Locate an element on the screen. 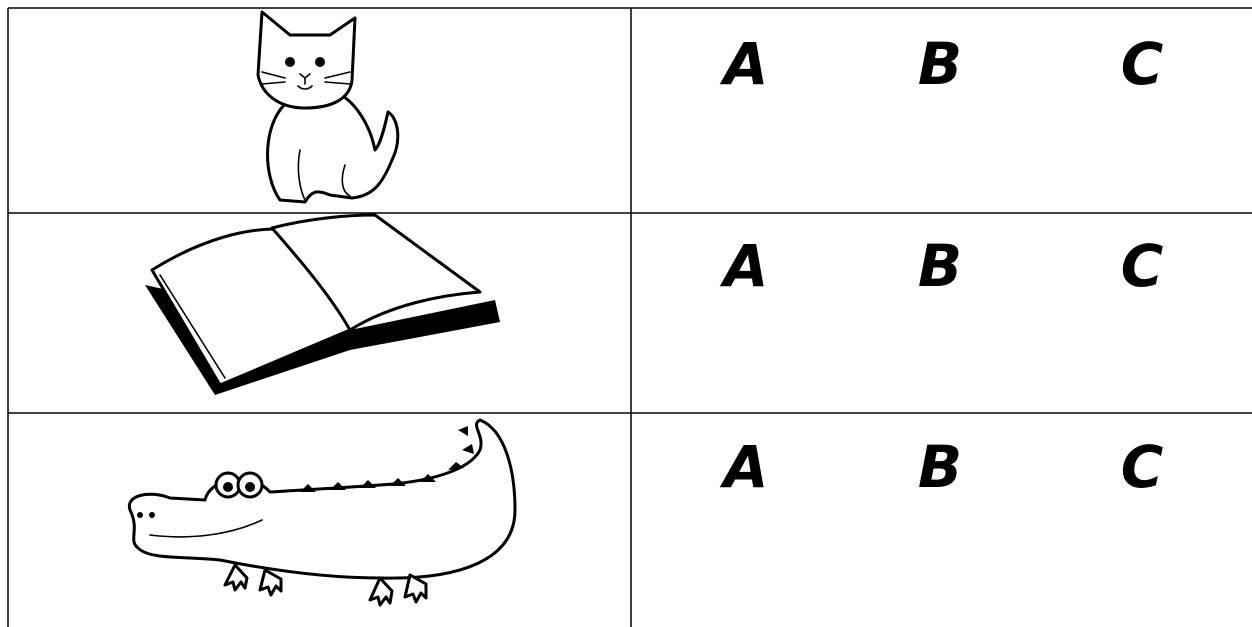  cat-picture is located at coordinates (328, 107).